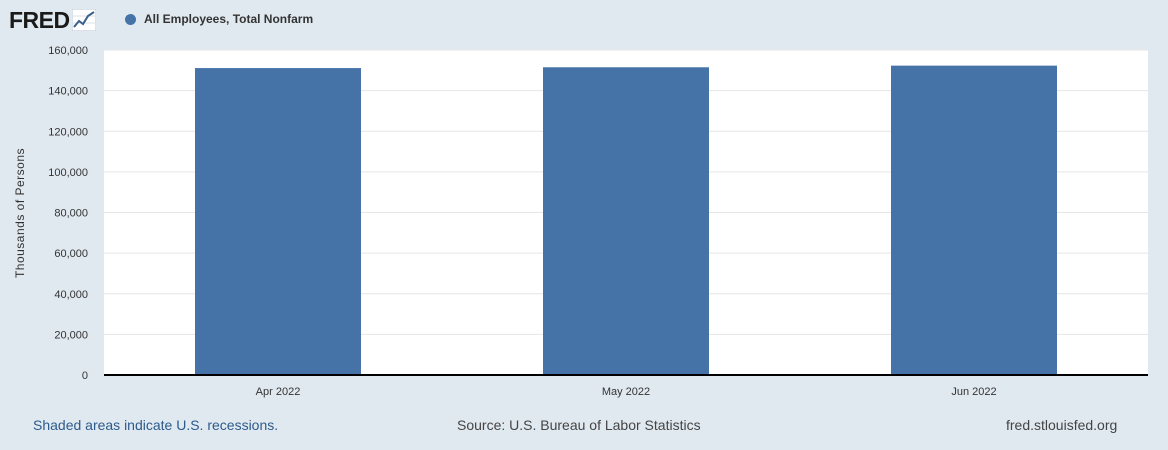 The image size is (1168, 450). I want to click on source-note: Source: U.S. Bureau of Labor Statistics, so click(579, 425).